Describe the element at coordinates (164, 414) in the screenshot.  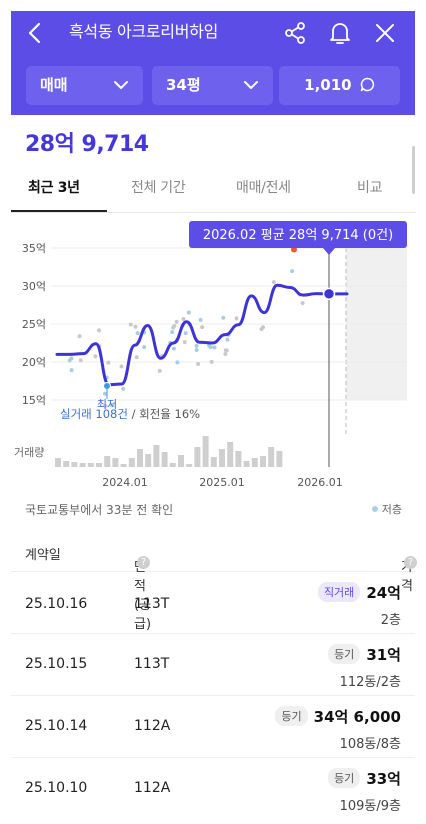
I see `turnover-text: / 회전율 16%` at that location.